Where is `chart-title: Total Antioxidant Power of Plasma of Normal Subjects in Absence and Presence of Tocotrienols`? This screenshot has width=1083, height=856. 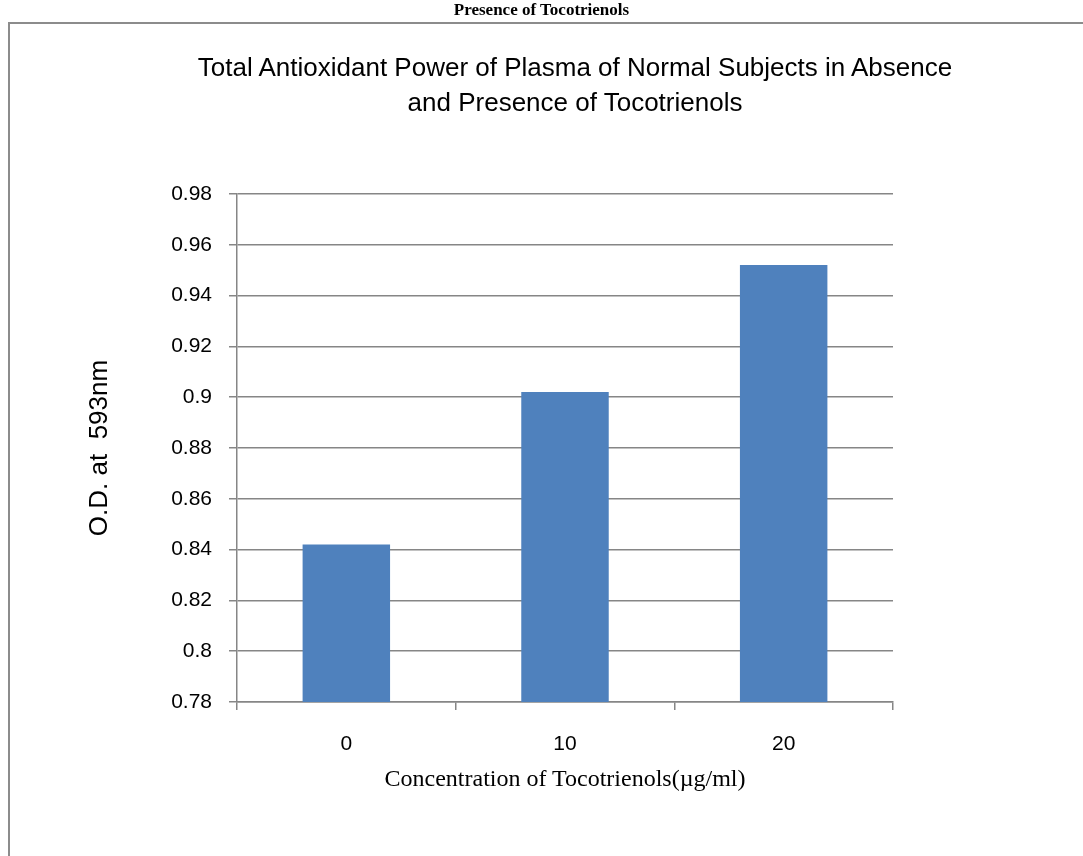
chart-title: Total Antioxidant Power of Plasma of Normal Subjects in Absence and Presence of Tocotrienols is located at coordinates (575, 85).